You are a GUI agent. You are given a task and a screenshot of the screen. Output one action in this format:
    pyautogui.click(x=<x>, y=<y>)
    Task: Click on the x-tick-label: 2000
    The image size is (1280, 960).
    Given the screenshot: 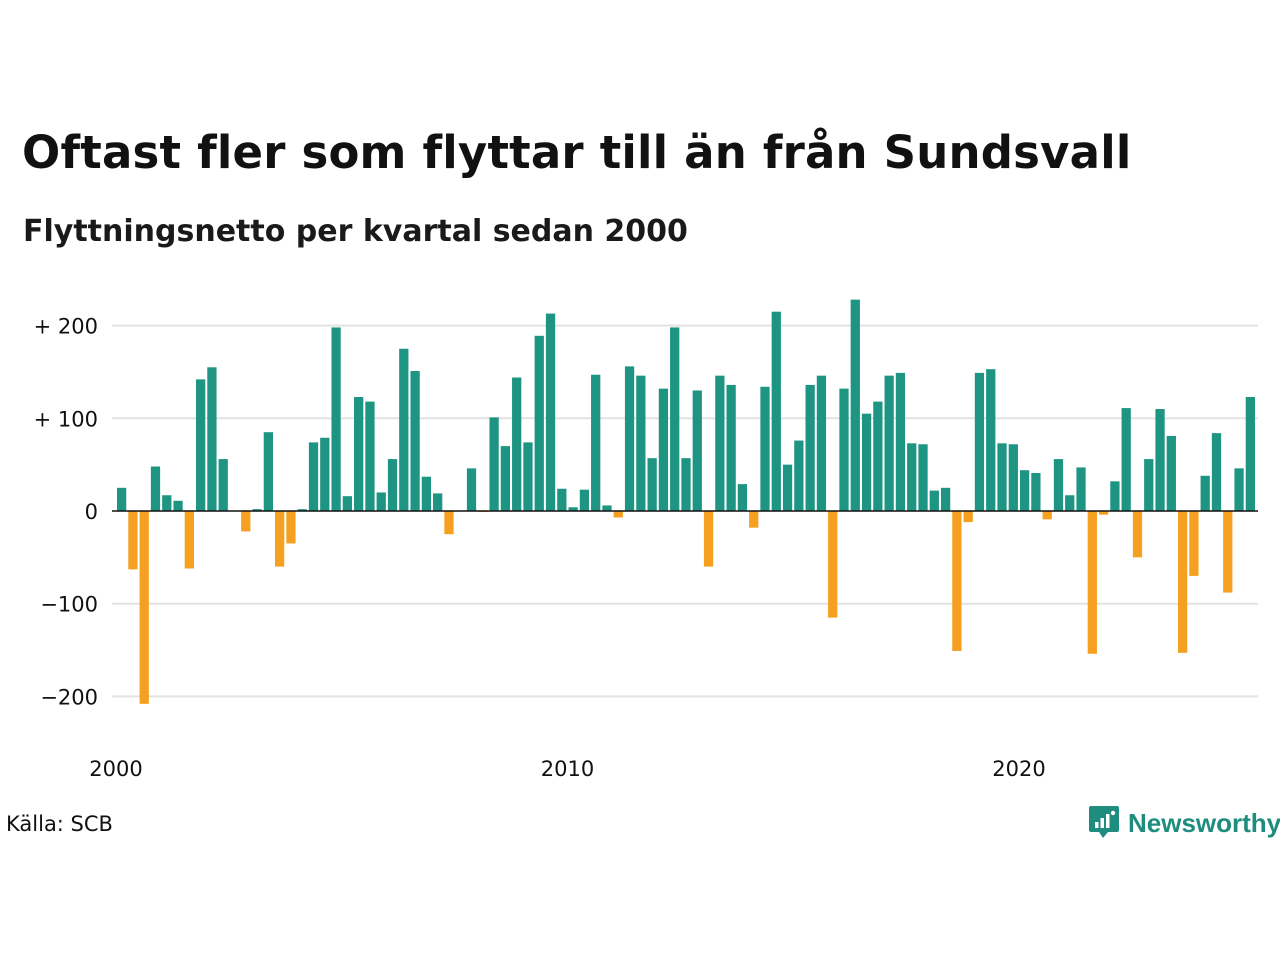 What is the action you would take?
    pyautogui.click(x=115, y=769)
    